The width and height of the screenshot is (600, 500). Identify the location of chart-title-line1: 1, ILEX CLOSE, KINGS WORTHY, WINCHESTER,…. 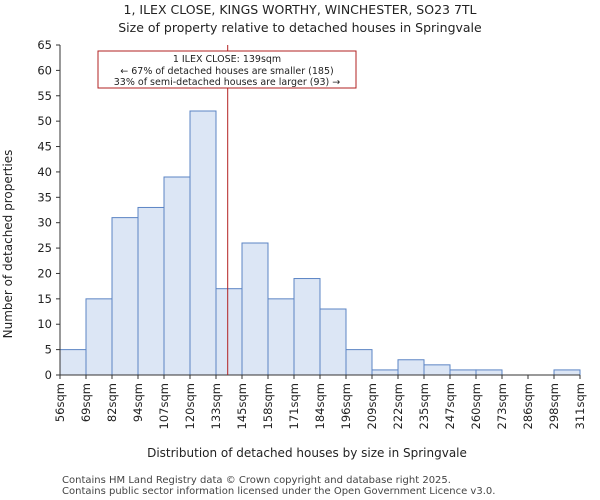
(300, 9).